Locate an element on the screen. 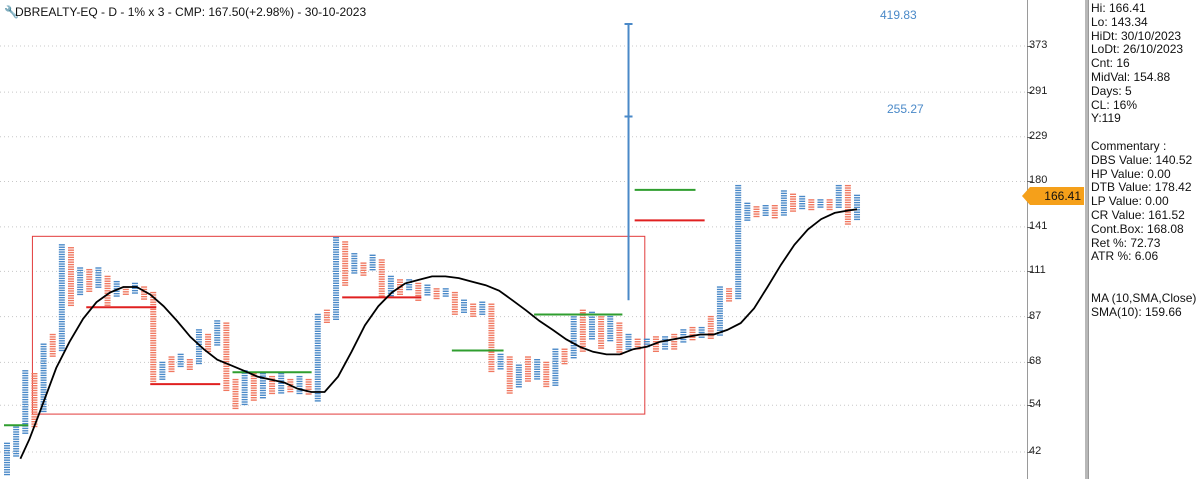 Image resolution: width=1200 pixels, height=484 pixels. info-line: SMA(10): 159.66 is located at coordinates (1136, 311).